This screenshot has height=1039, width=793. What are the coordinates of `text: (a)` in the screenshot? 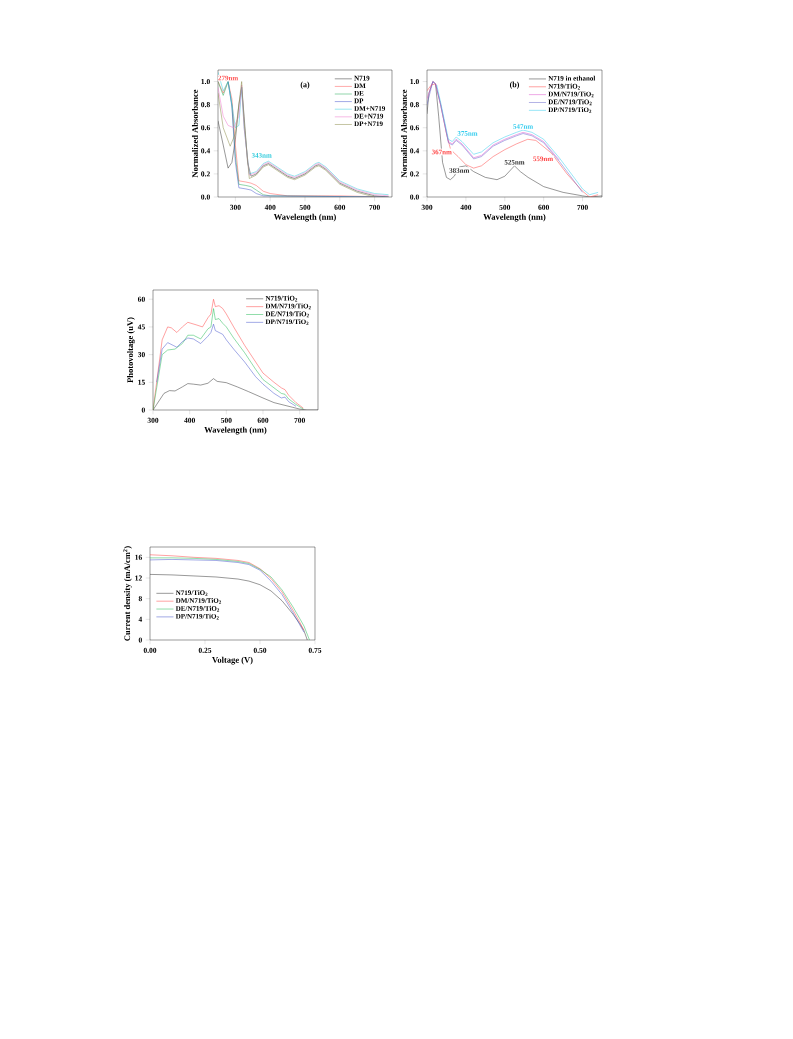 It's located at (305, 85).